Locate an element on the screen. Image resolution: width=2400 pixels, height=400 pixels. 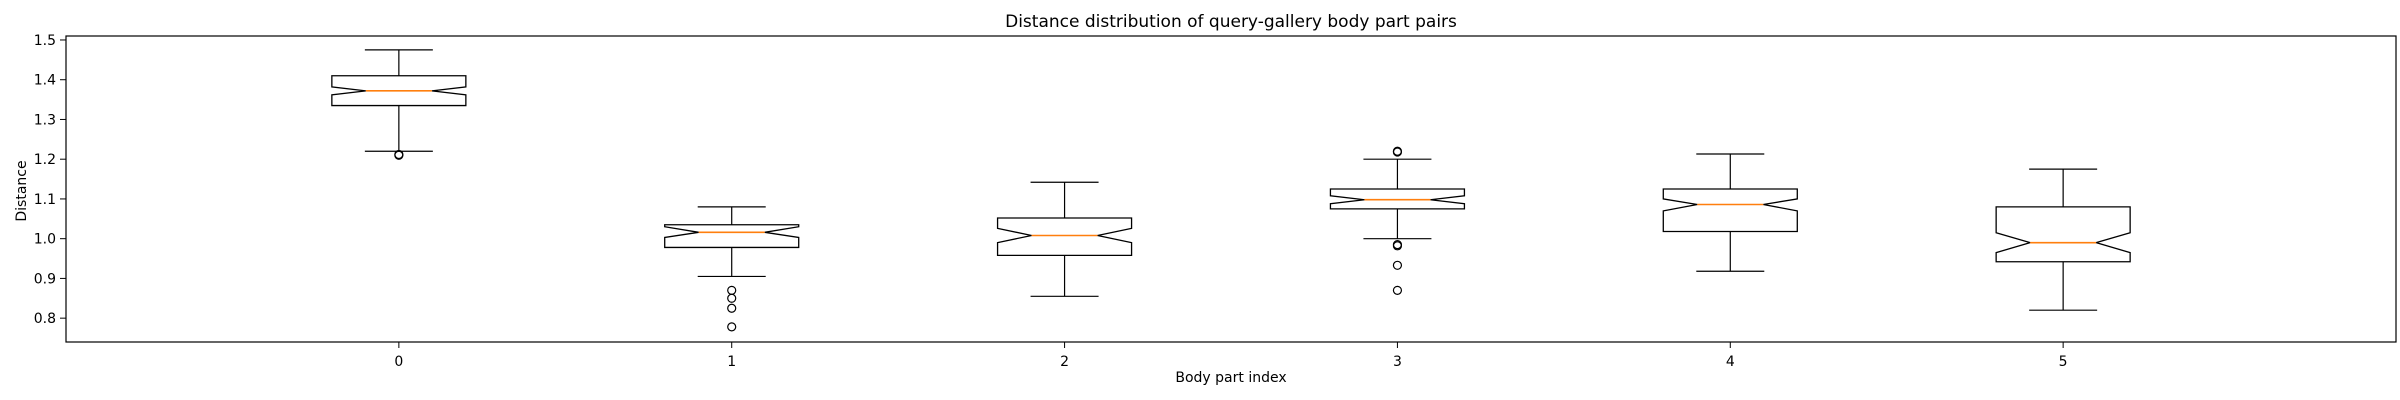
y-tick-label: 1.1 is located at coordinates (45, 200).